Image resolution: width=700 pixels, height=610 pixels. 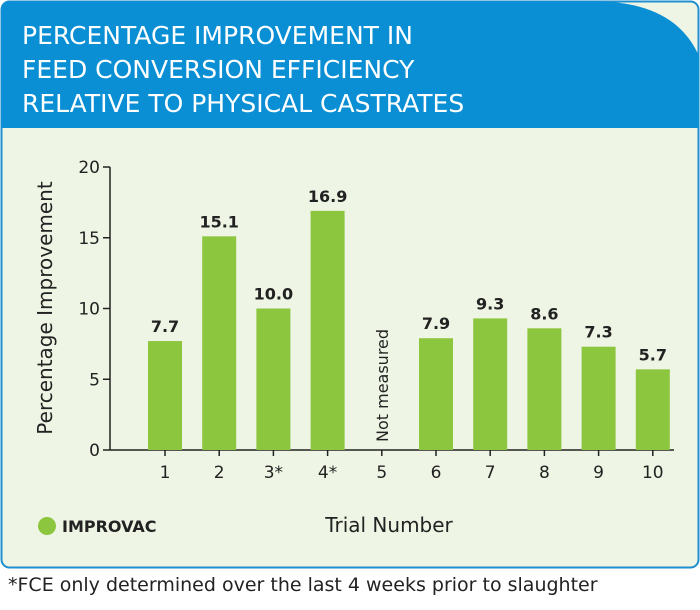 What do you see at coordinates (490, 473) in the screenshot?
I see `x-tick-label: 7` at bounding box center [490, 473].